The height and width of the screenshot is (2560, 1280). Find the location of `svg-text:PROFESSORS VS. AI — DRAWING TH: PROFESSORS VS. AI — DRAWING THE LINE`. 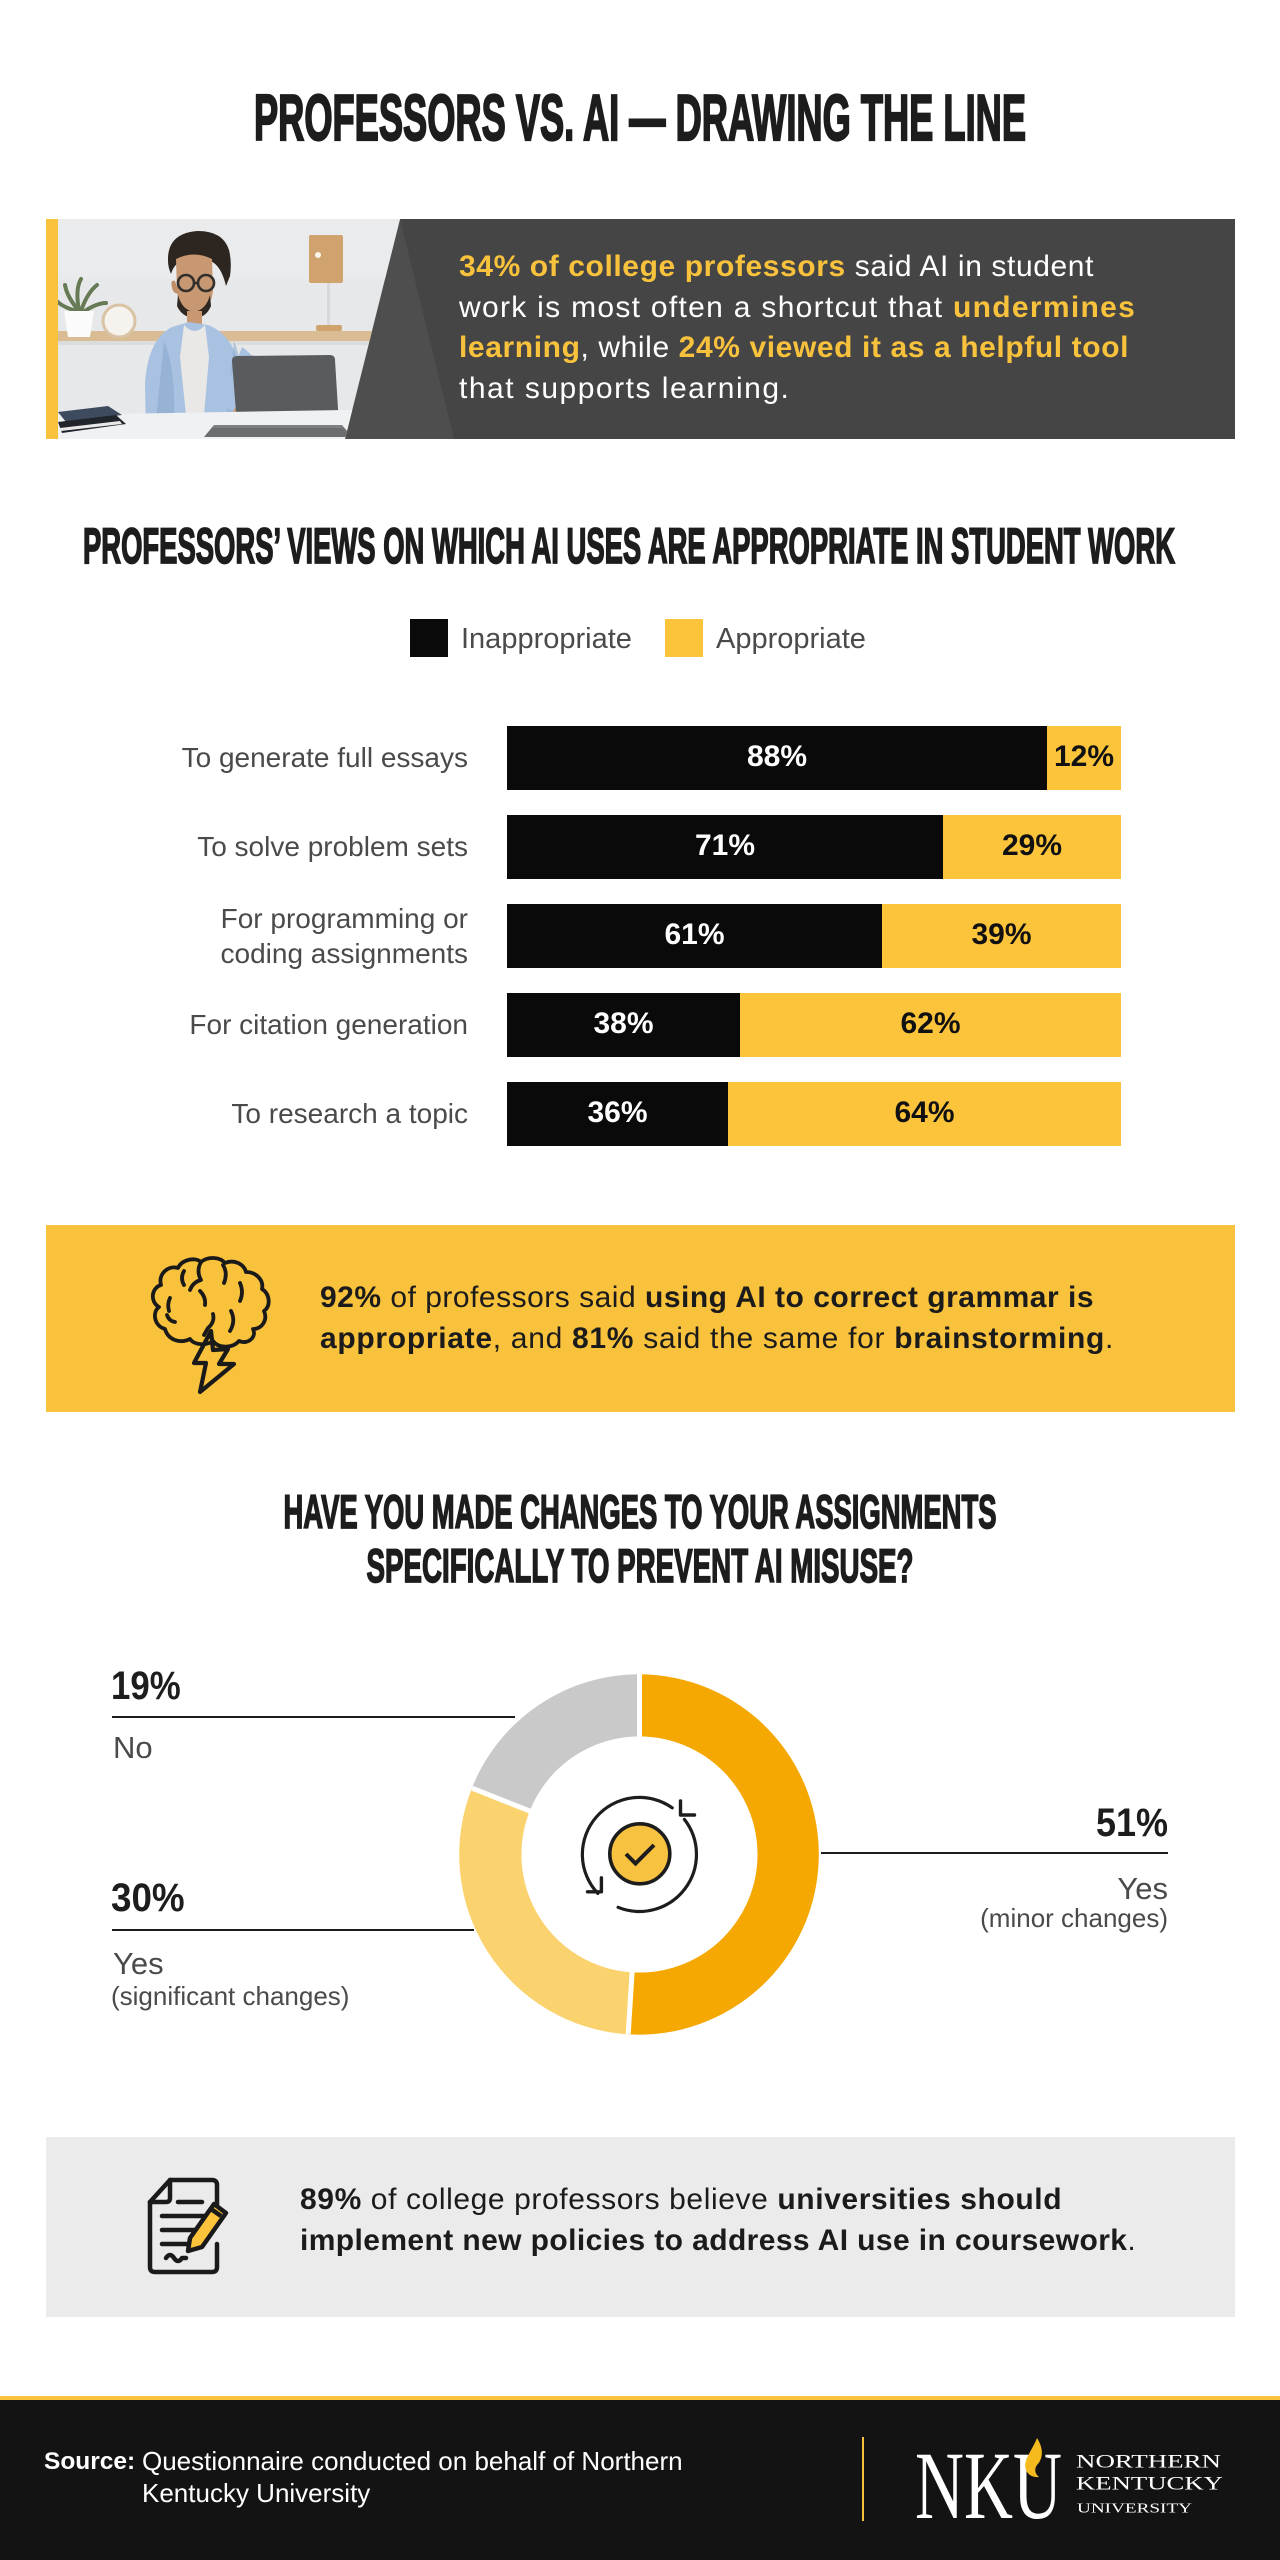

svg-text:PROFESSORS VS. AI — DRAWING TH: PROFESSORS VS. AI — DRAWING THE LINE is located at coordinates (640, 117).